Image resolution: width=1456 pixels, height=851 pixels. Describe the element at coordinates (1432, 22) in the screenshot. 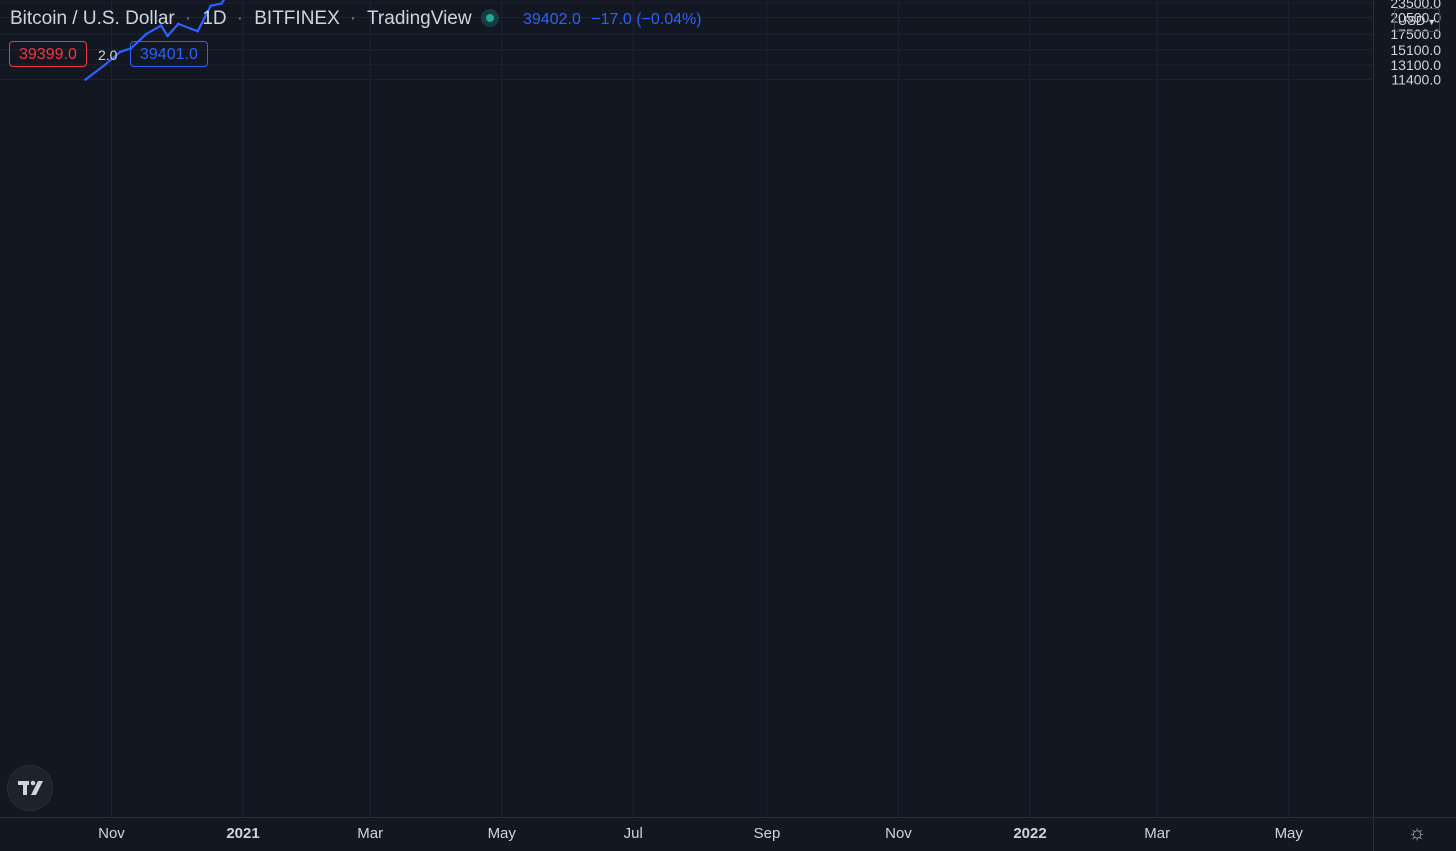

I see `chevron-down-icon: ▼` at that location.